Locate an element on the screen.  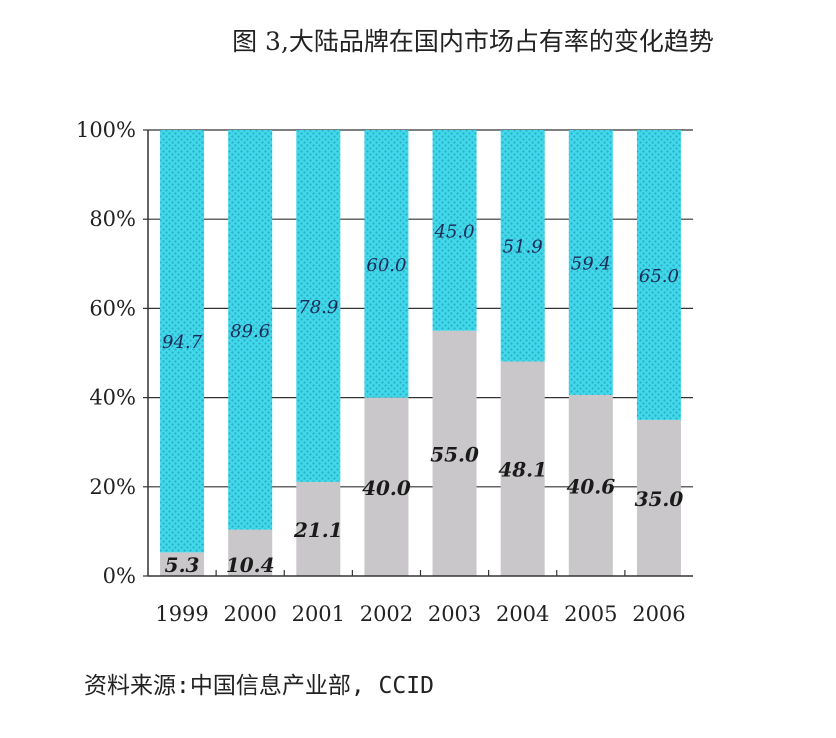
data-label: 89.6 is located at coordinates (250, 331).